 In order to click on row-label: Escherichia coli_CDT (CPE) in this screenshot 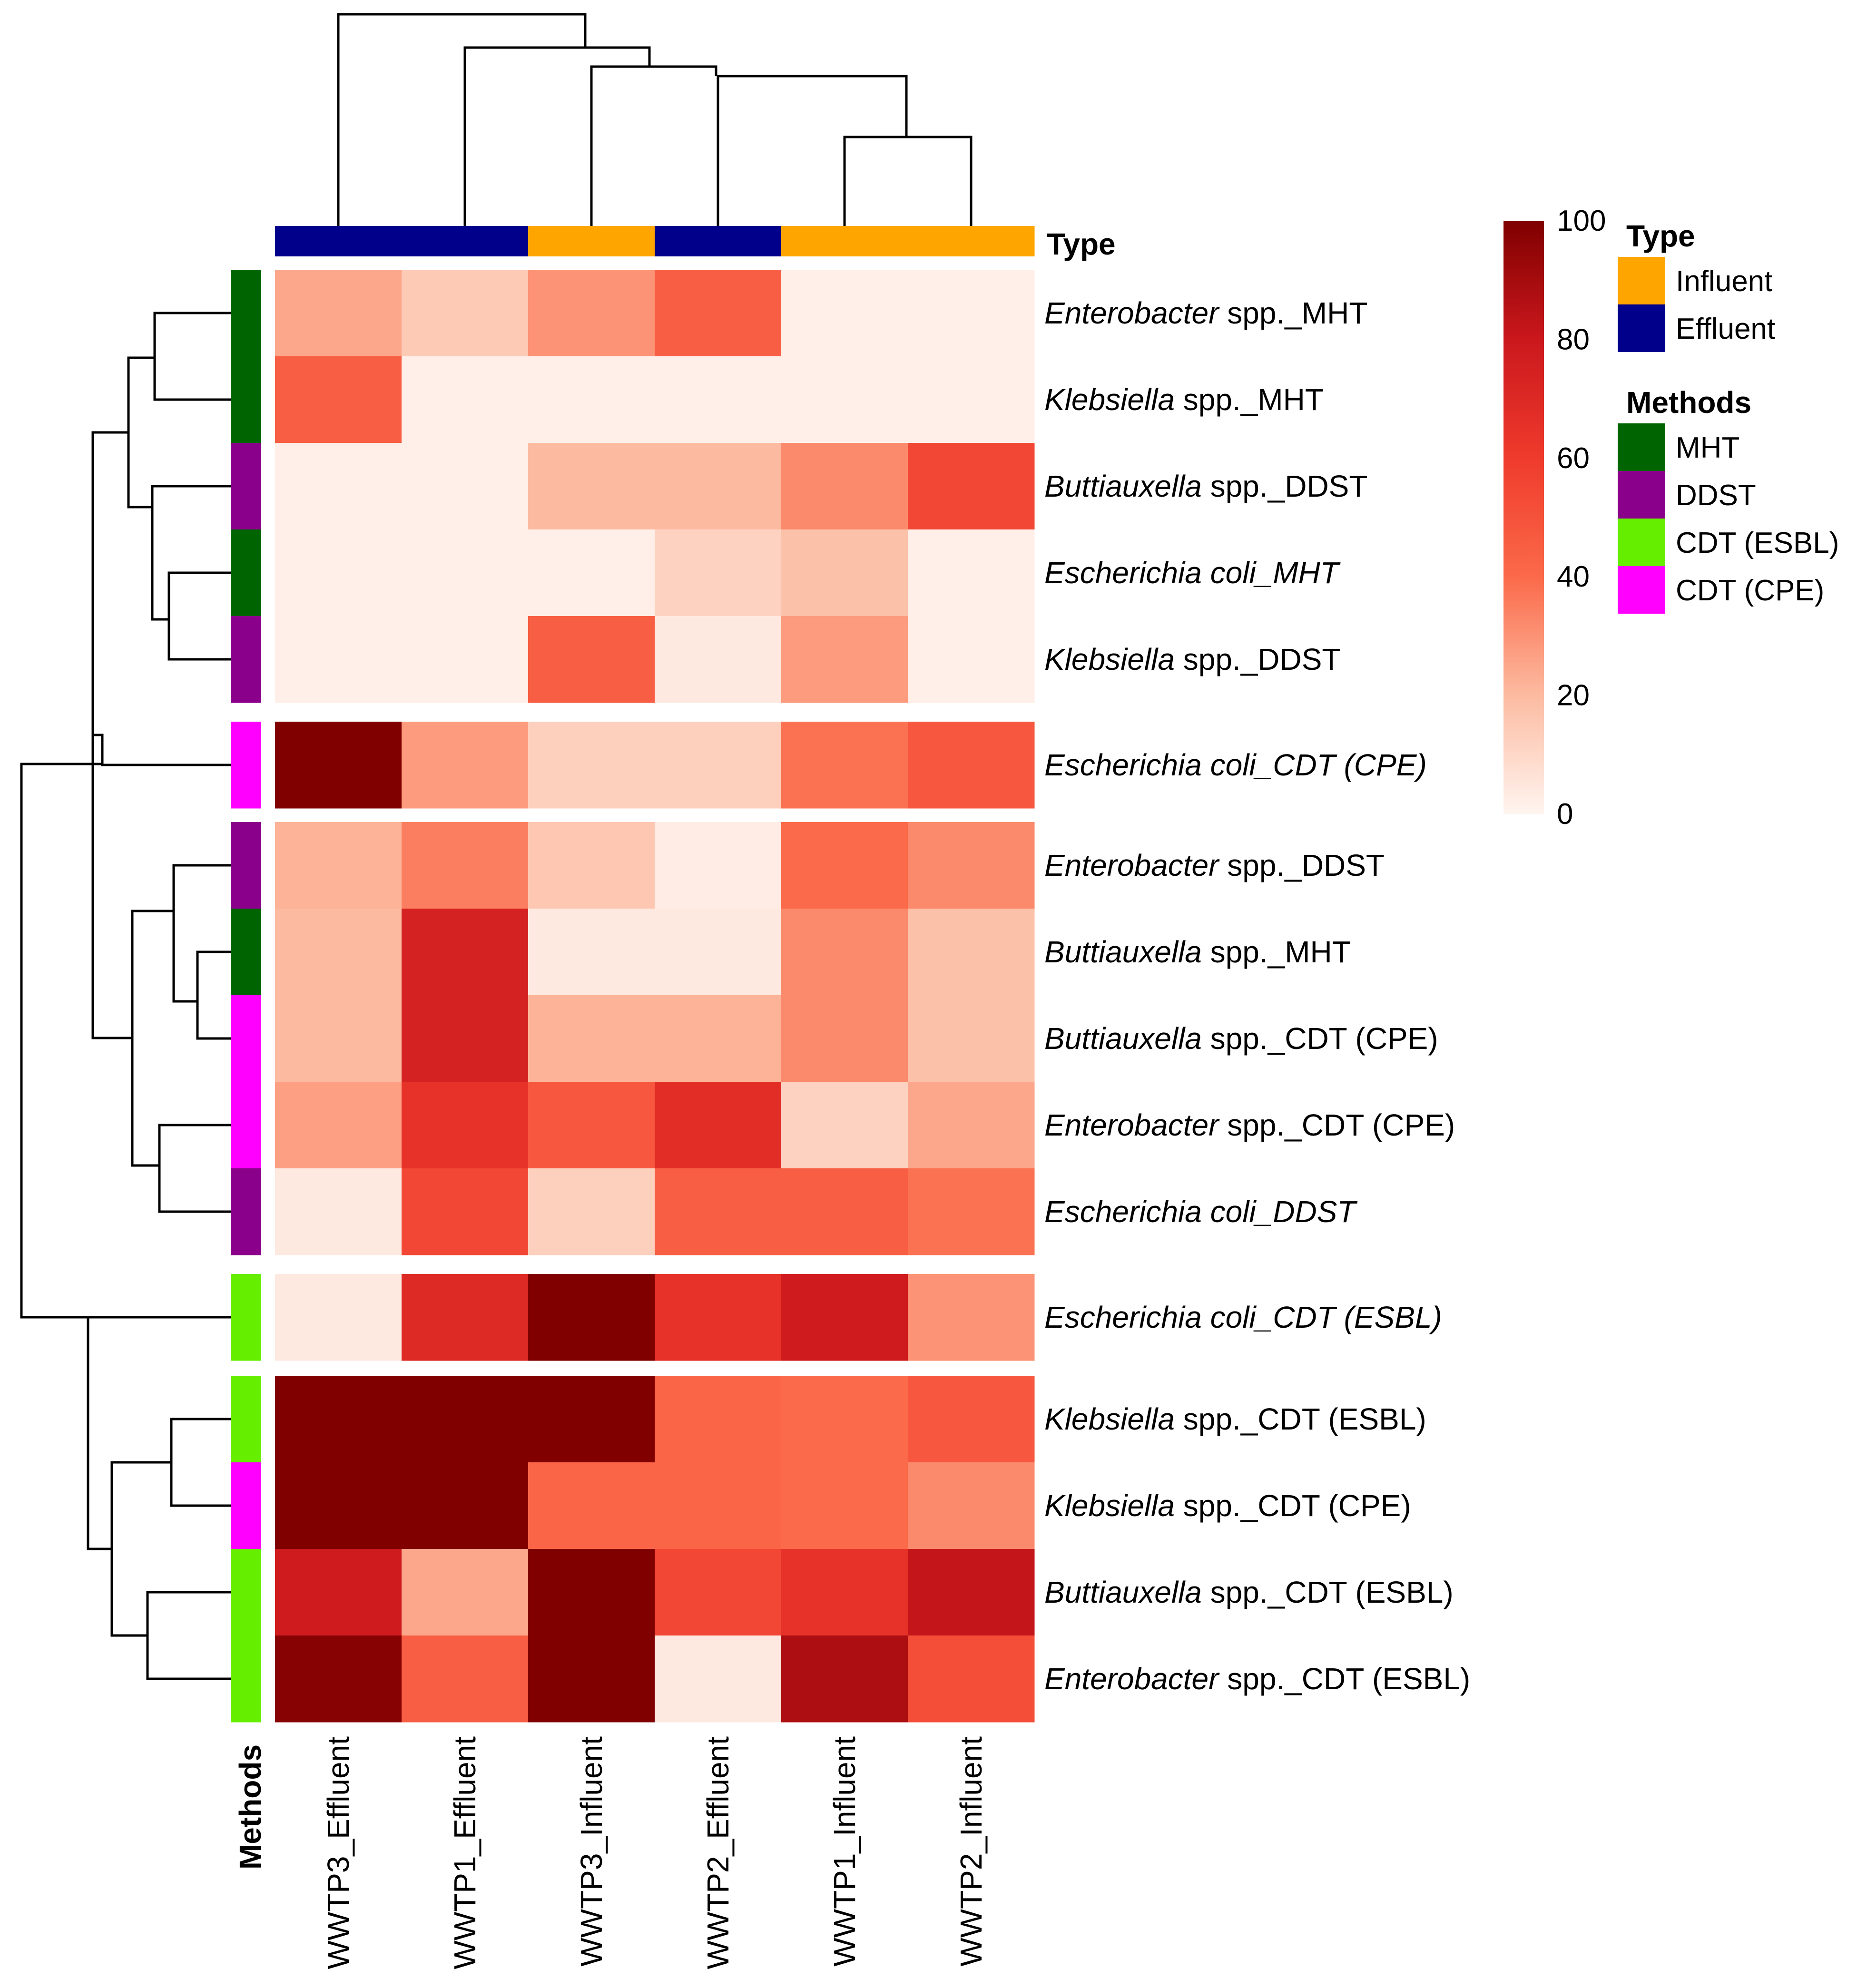, I will do `click(1235, 765)`.